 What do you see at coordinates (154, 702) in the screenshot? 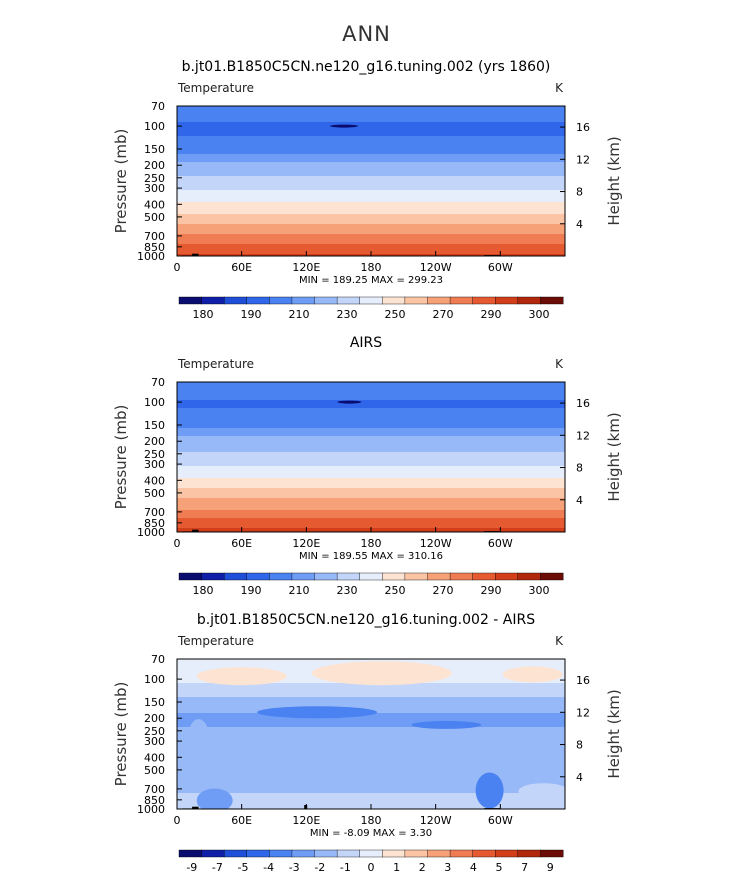
I see `pressure-tick-label: 150` at bounding box center [154, 702].